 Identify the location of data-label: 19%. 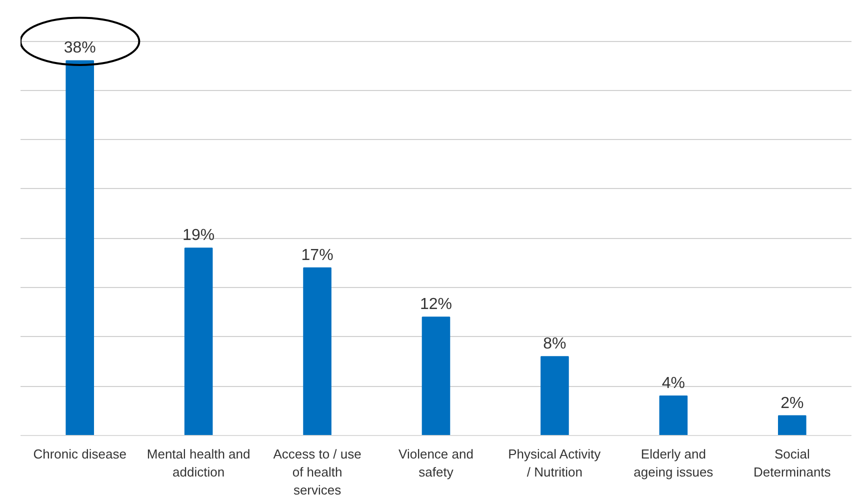
(198, 235).